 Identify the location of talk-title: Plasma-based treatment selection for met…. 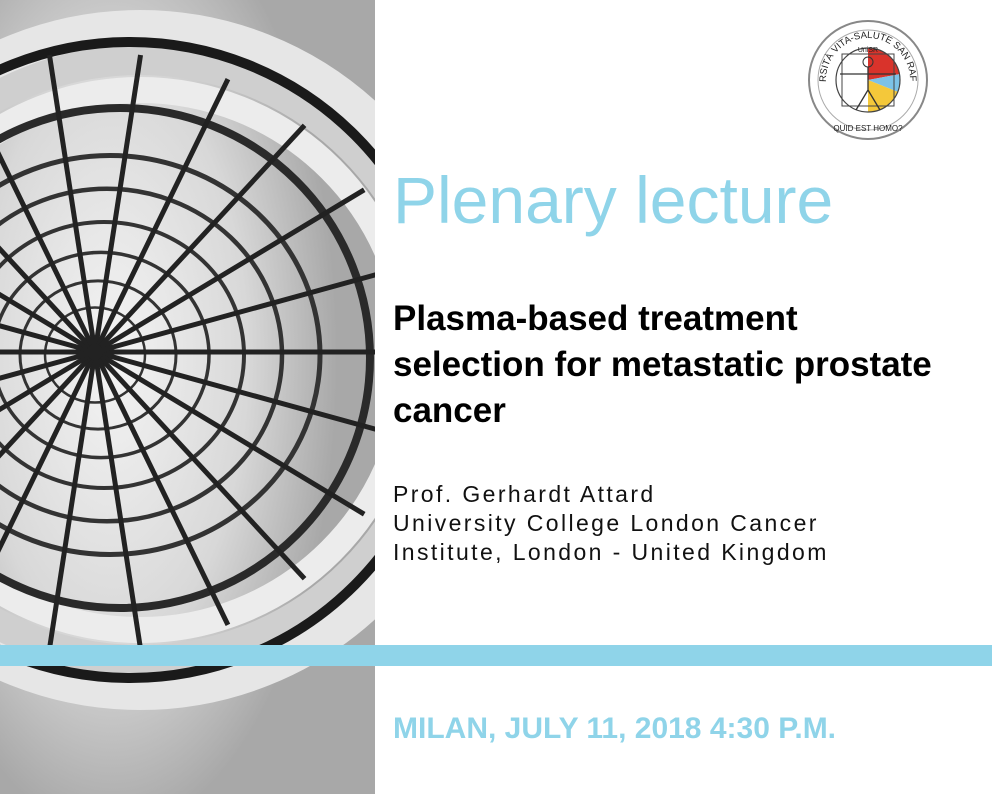
(662, 364).